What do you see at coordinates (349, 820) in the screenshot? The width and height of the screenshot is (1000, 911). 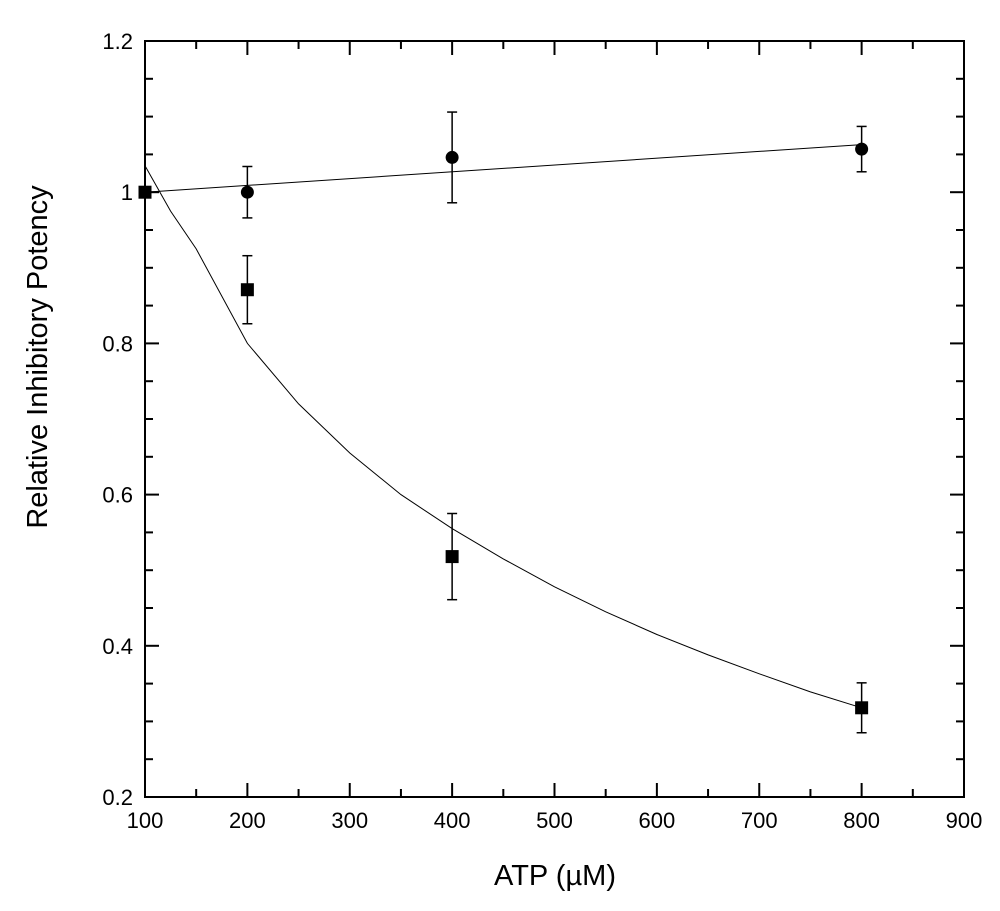 I see `x-tick-label: 300` at bounding box center [349, 820].